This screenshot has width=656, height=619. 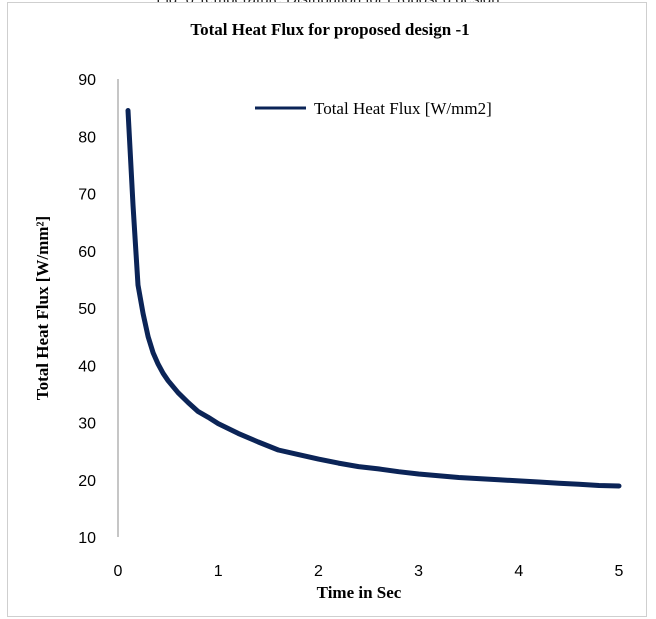 What do you see at coordinates (118, 571) in the screenshot?
I see `x-tick-label: 0` at bounding box center [118, 571].